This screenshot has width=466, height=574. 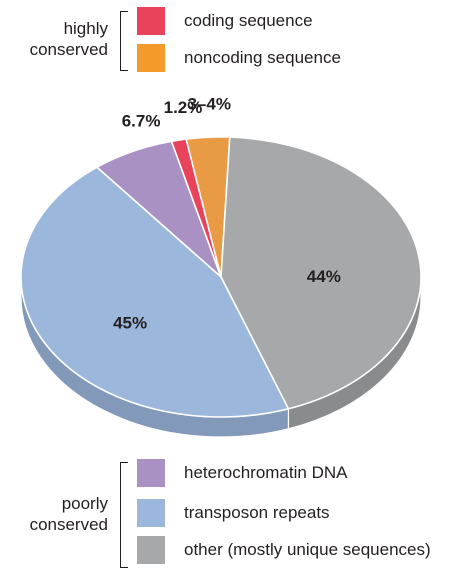 I want to click on pie-label-coding-sequence: 1.2%, so click(x=183, y=107).